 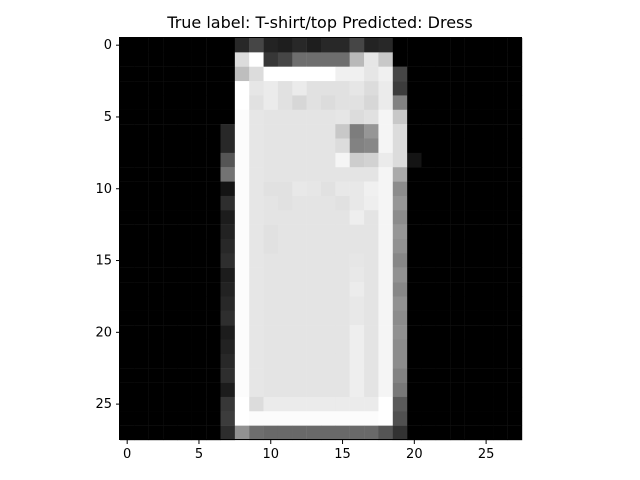 I want to click on x-tick-label: 25, so click(x=486, y=454).